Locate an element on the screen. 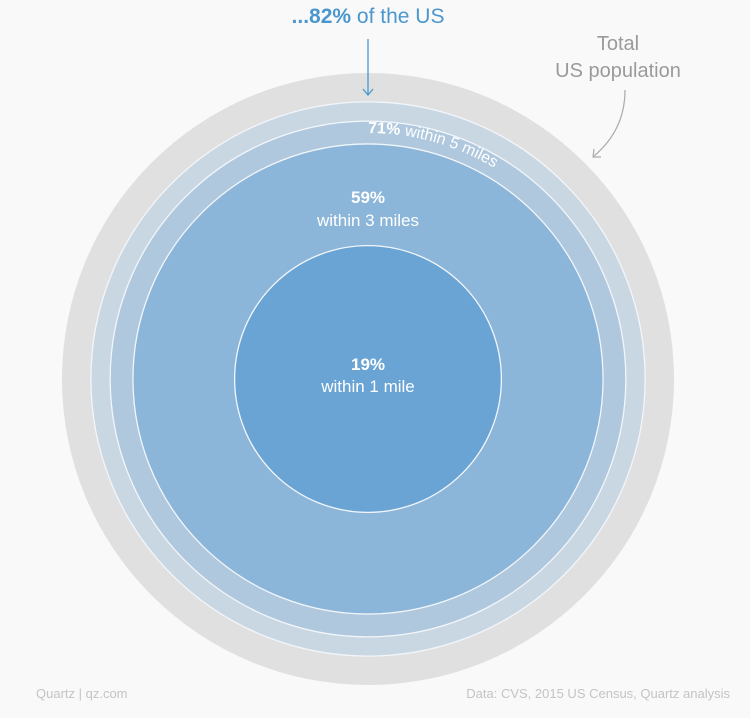  label-19-pct: 19% is located at coordinates (368, 364).